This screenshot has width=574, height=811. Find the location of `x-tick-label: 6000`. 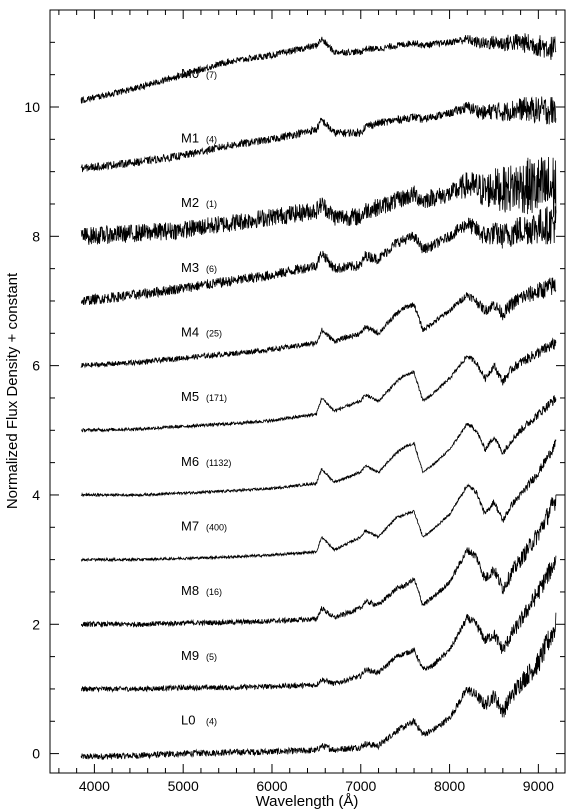

x-tick-label: 6000 is located at coordinates (271, 786).